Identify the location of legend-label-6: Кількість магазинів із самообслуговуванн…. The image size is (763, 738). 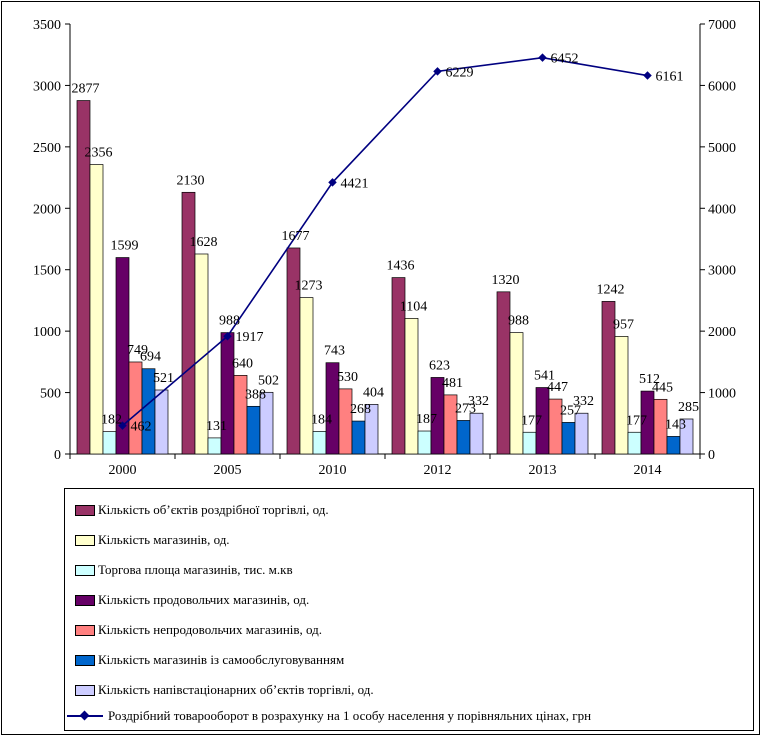
(221, 659).